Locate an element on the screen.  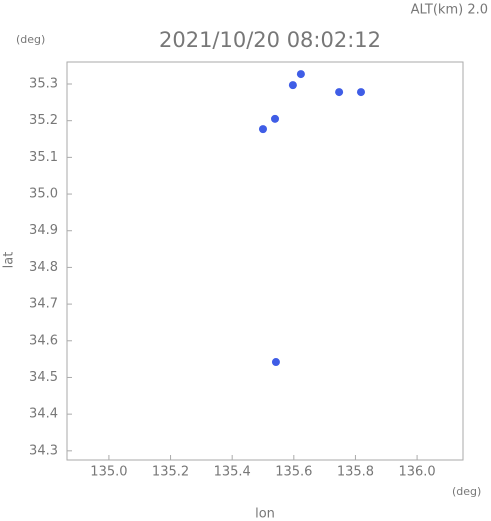
altitude-label: ALT(km) 2.0 is located at coordinates (449, 10).